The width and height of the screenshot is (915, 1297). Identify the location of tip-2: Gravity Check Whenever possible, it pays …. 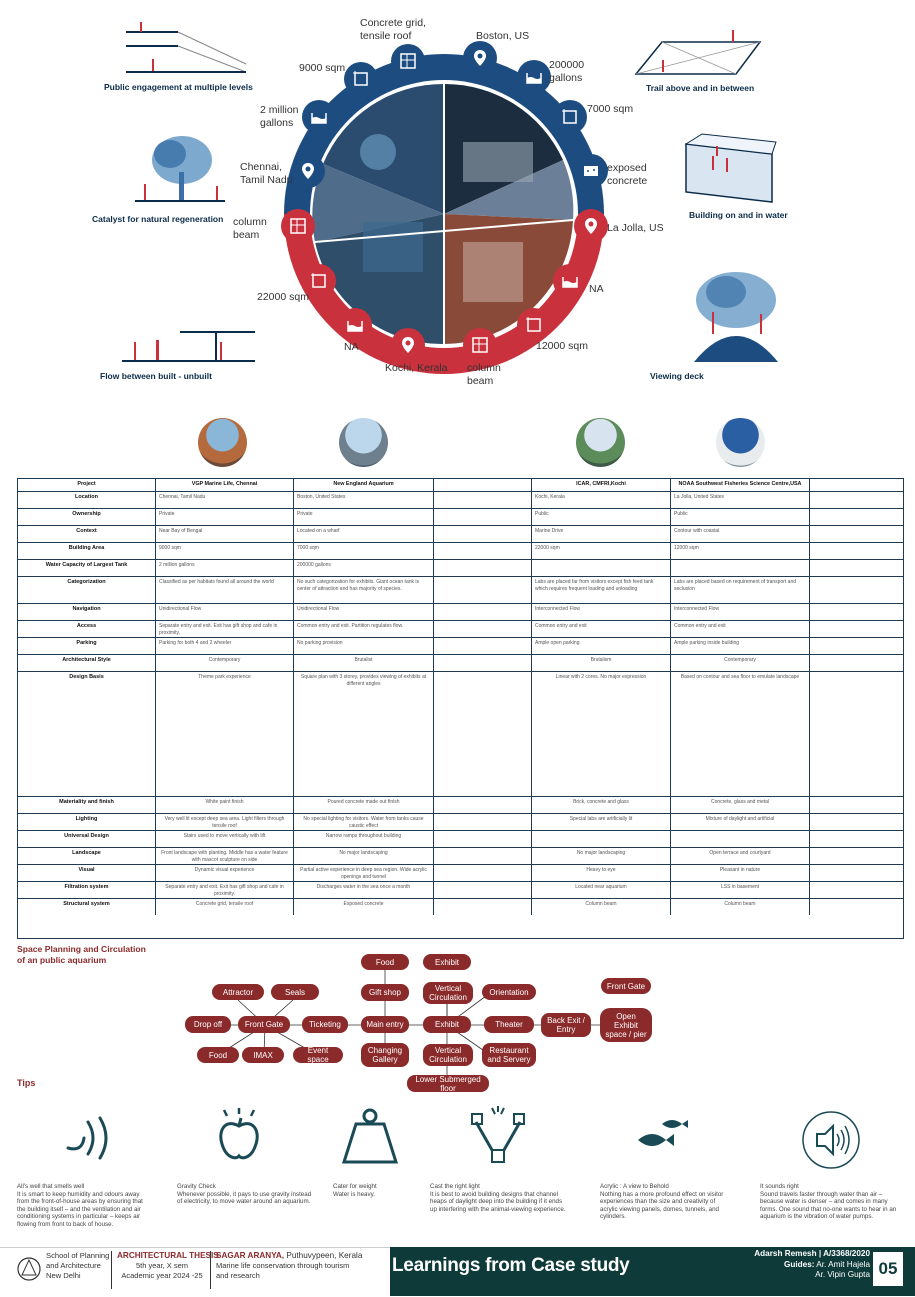
(245, 1194).